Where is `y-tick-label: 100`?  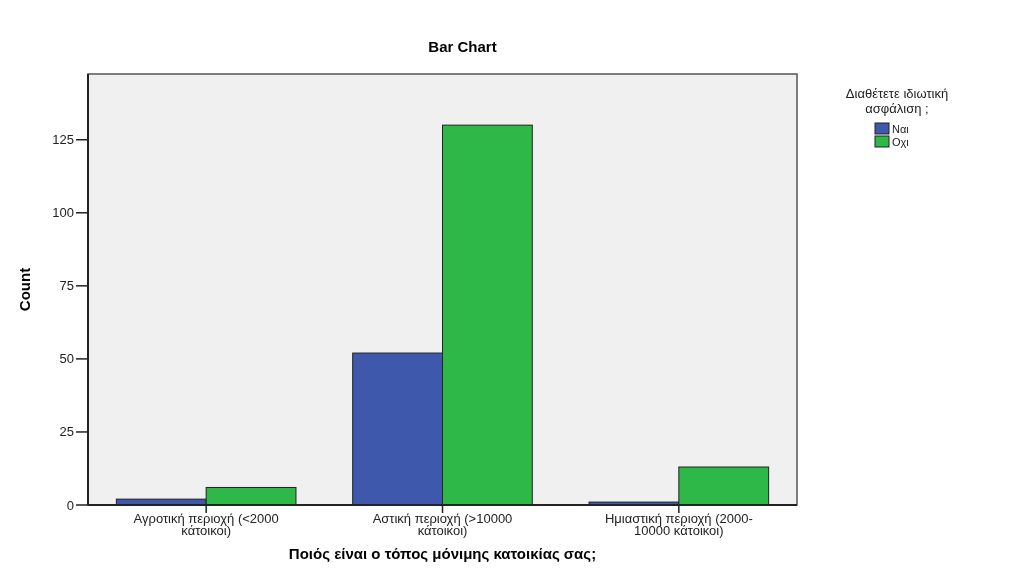
y-tick-label: 100 is located at coordinates (63, 213).